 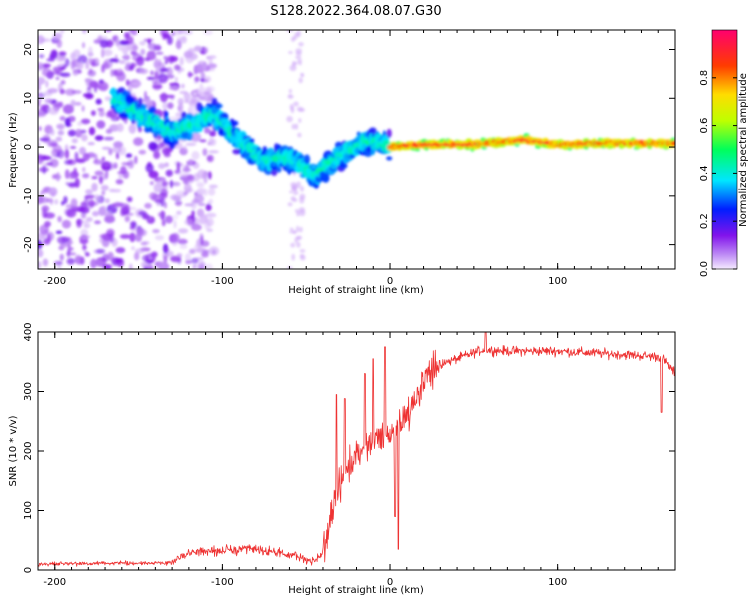 What do you see at coordinates (28, 196) in the screenshot?
I see `y-tick-label: -10` at bounding box center [28, 196].